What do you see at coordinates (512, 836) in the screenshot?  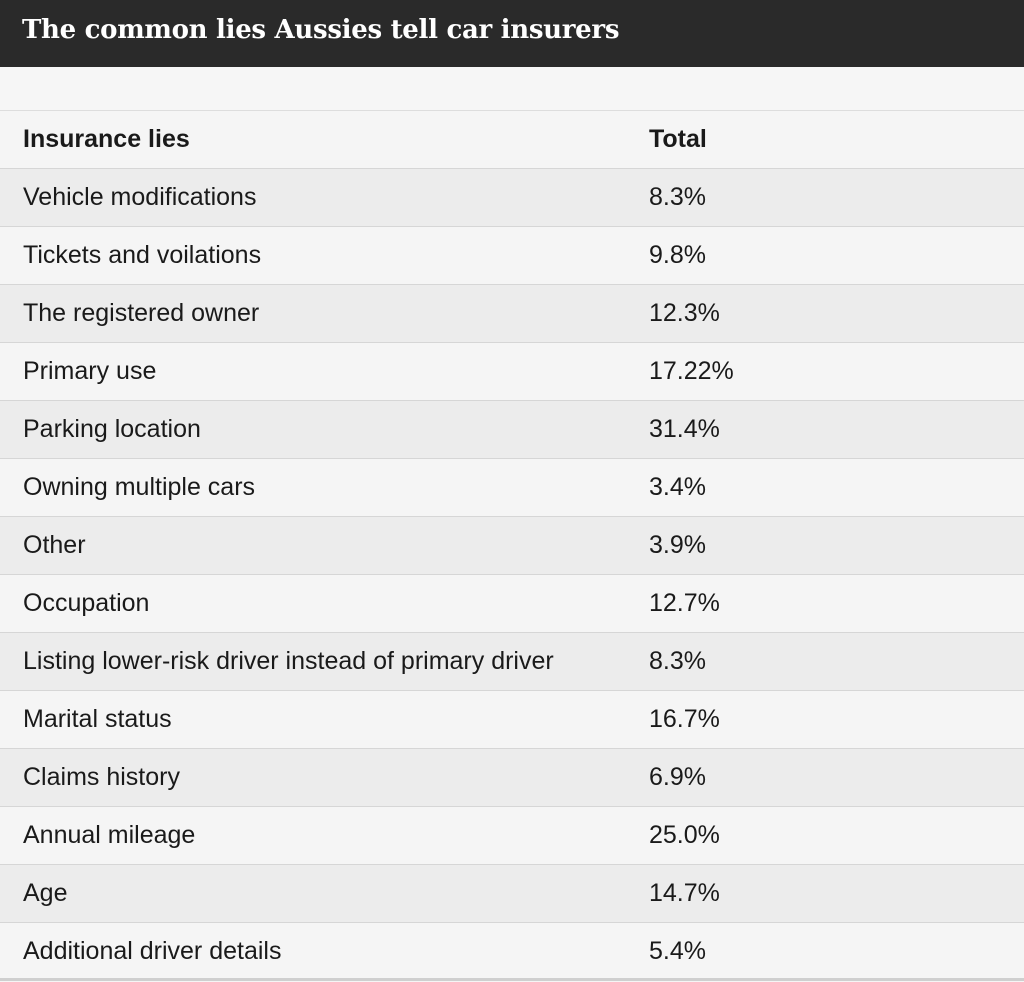 I see `table-row: Annual mileage 25.0%` at bounding box center [512, 836].